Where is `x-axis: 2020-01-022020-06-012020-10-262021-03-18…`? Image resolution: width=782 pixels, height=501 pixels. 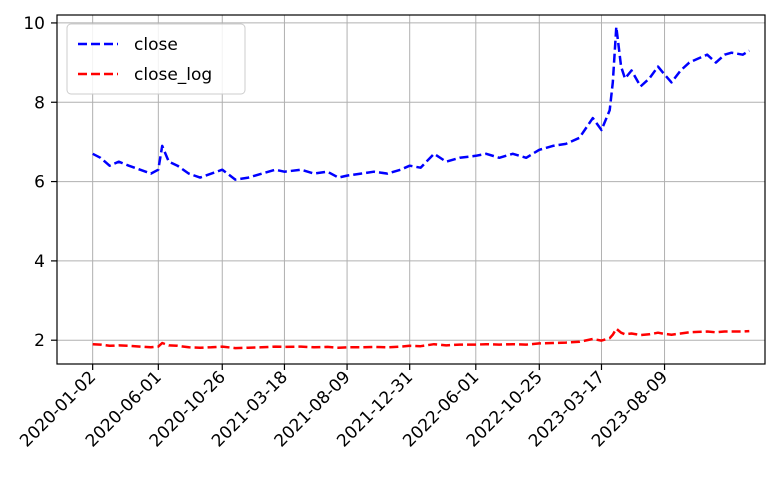
x-axis: 2020-01-022020-06-012020-10-262021-03-18… is located at coordinates (344, 407).